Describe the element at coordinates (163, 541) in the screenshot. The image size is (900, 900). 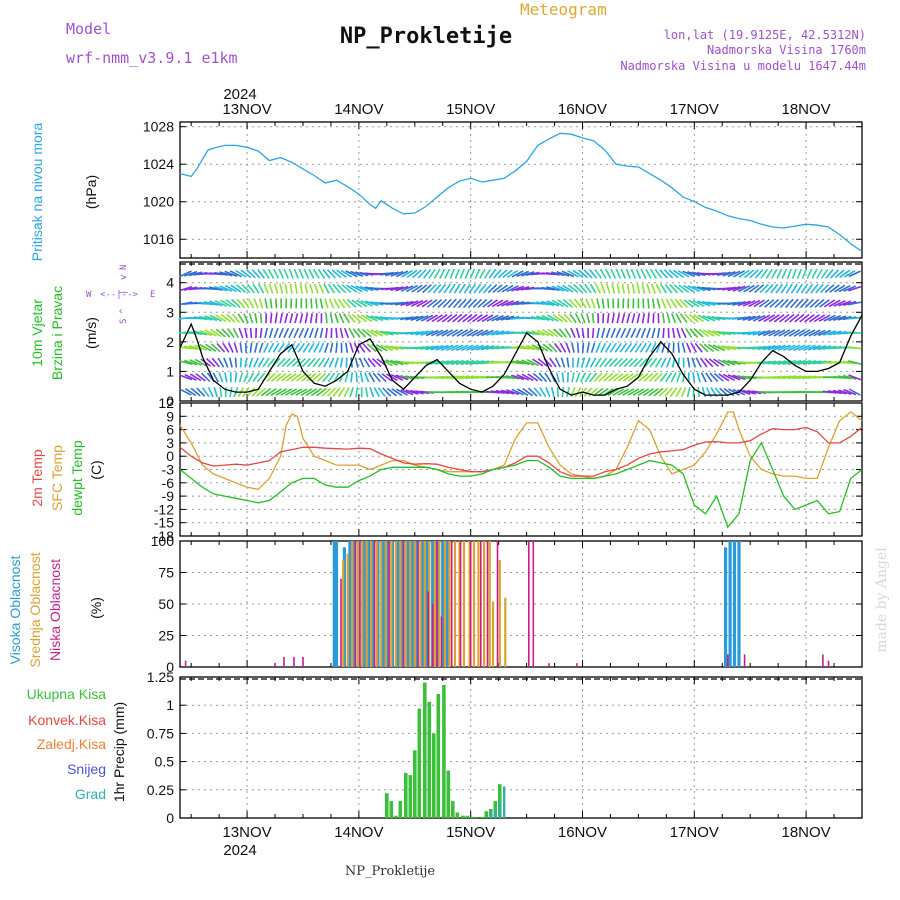
I see `cloud-ytick-label: 100` at that location.